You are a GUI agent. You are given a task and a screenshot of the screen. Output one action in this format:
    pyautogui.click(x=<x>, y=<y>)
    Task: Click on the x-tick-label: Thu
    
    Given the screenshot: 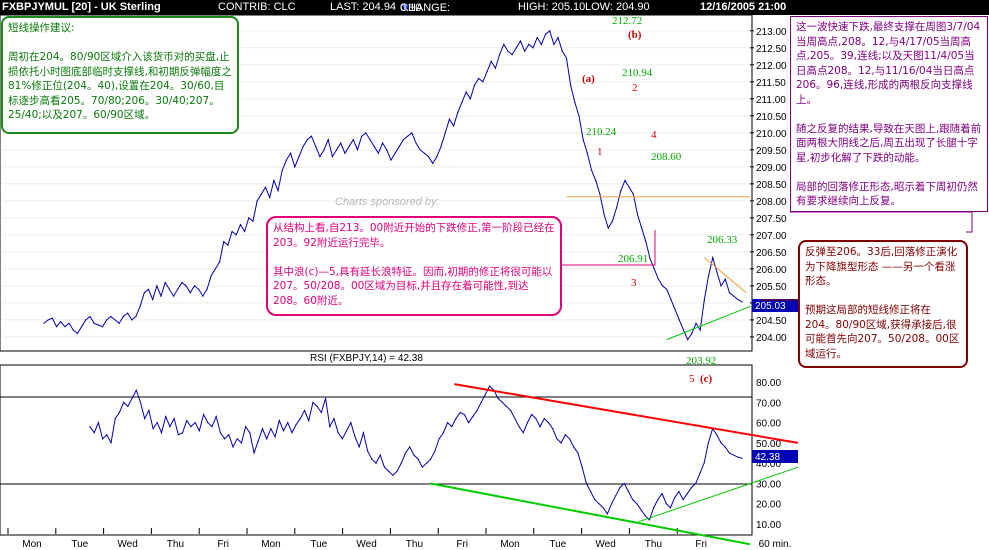 What is the action you would take?
    pyautogui.click(x=414, y=544)
    